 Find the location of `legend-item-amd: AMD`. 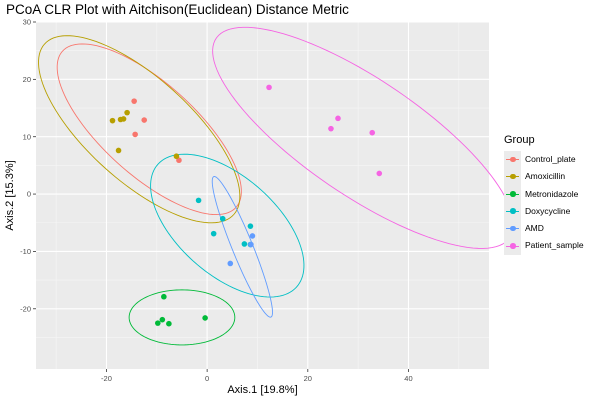

legend-item-amd: AMD is located at coordinates (544, 229).